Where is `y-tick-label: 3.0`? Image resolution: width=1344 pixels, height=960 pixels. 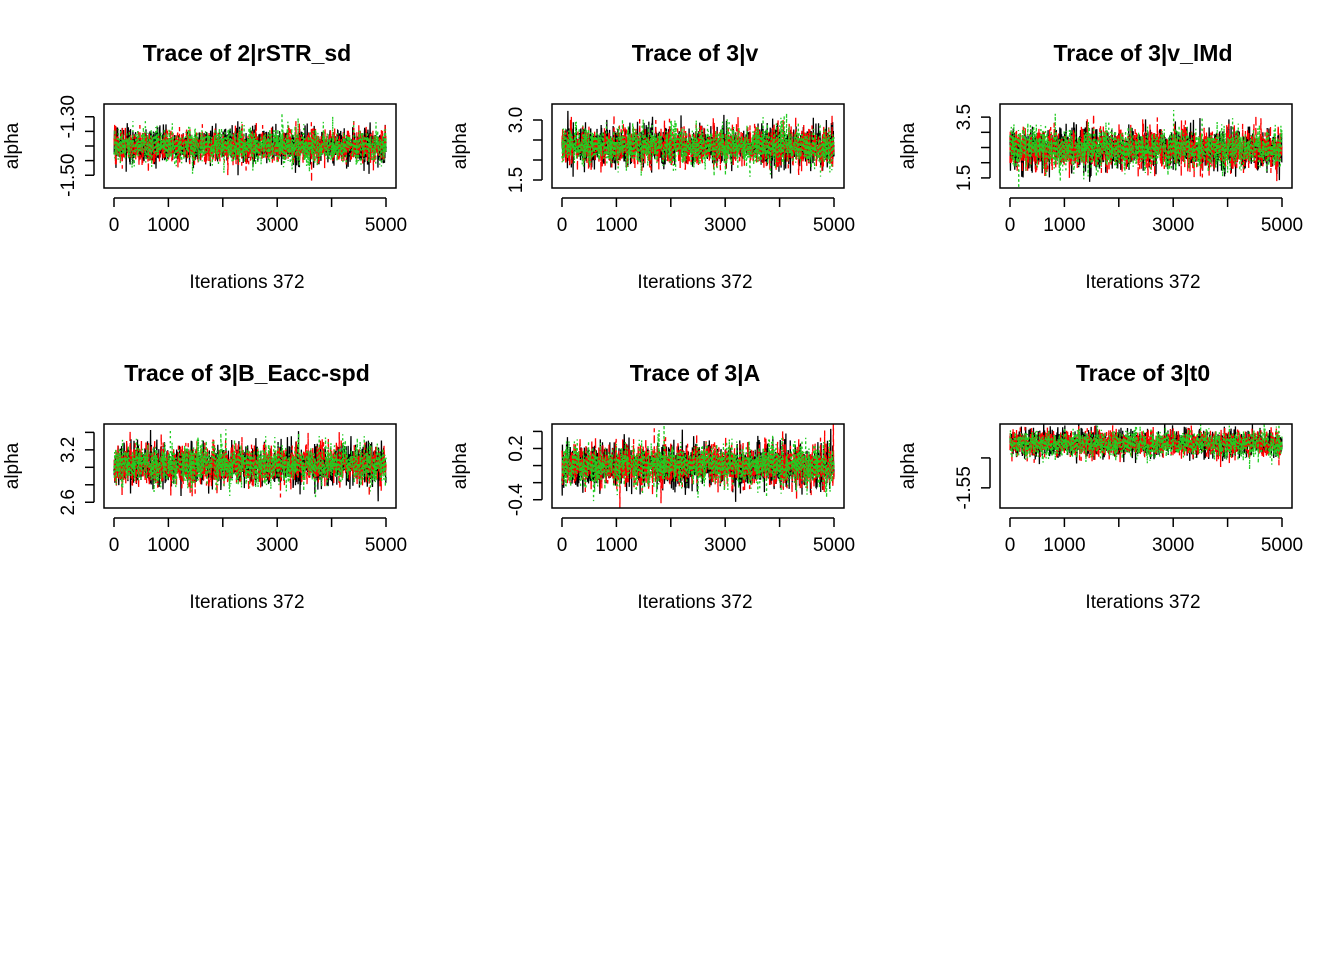
y-tick-label: 3.0 is located at coordinates (516, 120).